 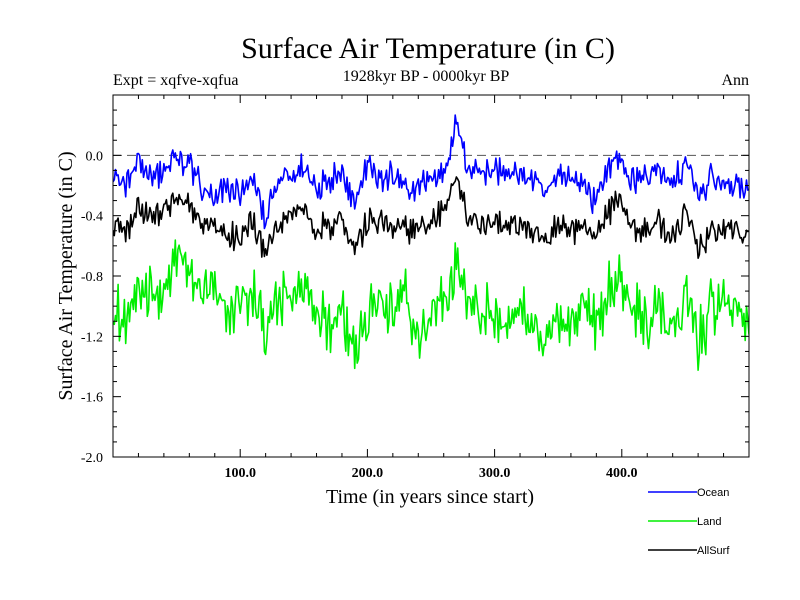 I want to click on y-tick-label: -0.8, so click(x=92, y=277).